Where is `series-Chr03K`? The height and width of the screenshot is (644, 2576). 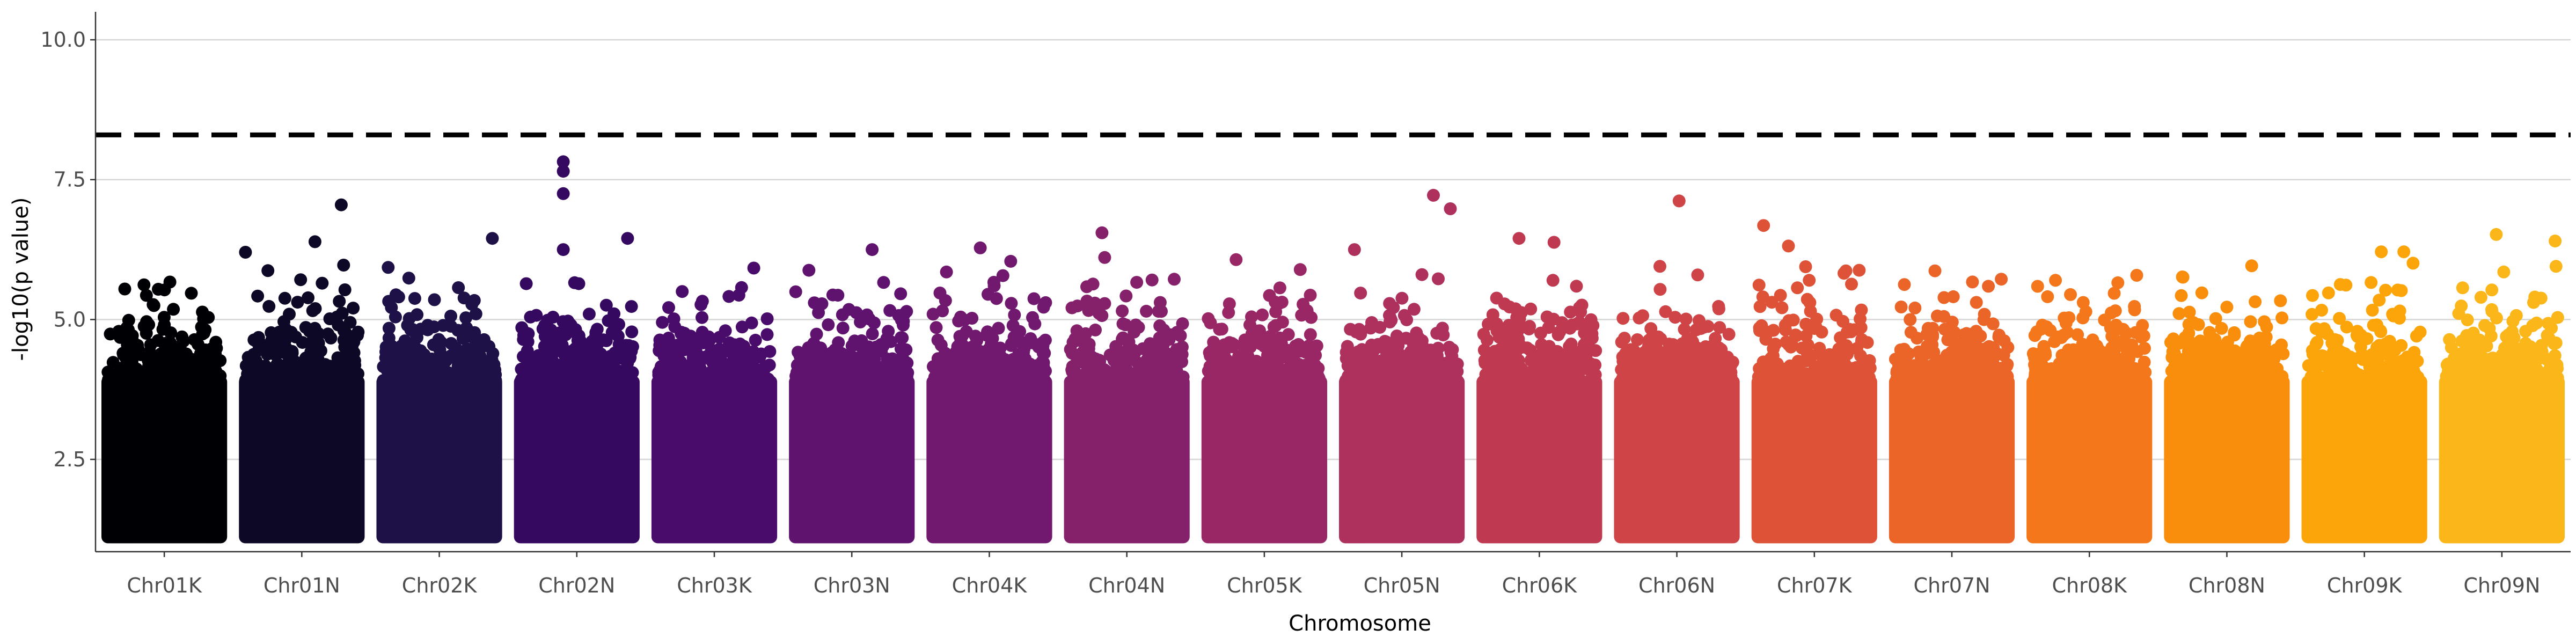 series-Chr03K is located at coordinates (714, 412).